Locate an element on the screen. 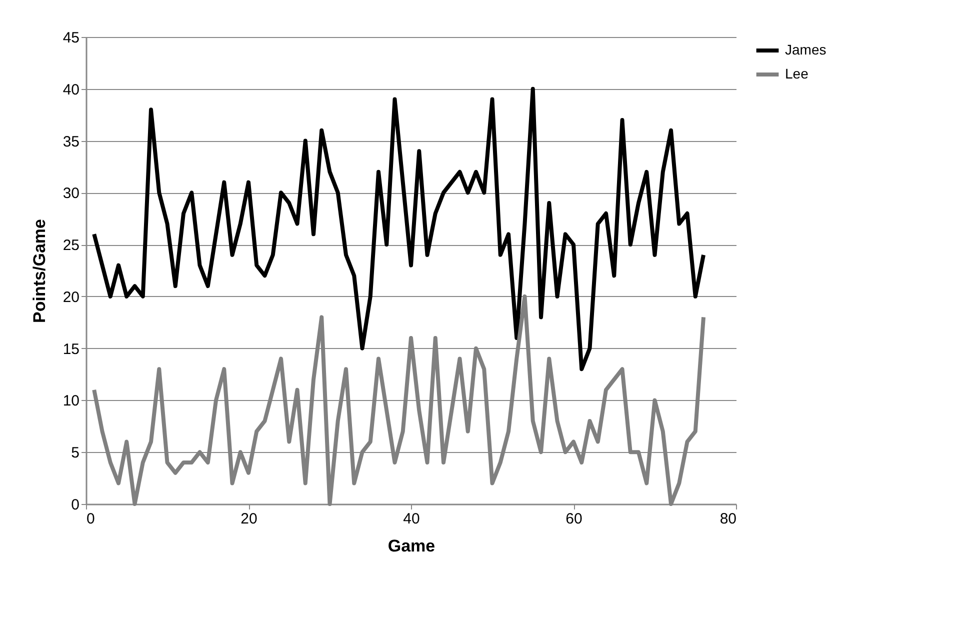 The image size is (977, 625). y-tick-label: 0 is located at coordinates (75, 505).